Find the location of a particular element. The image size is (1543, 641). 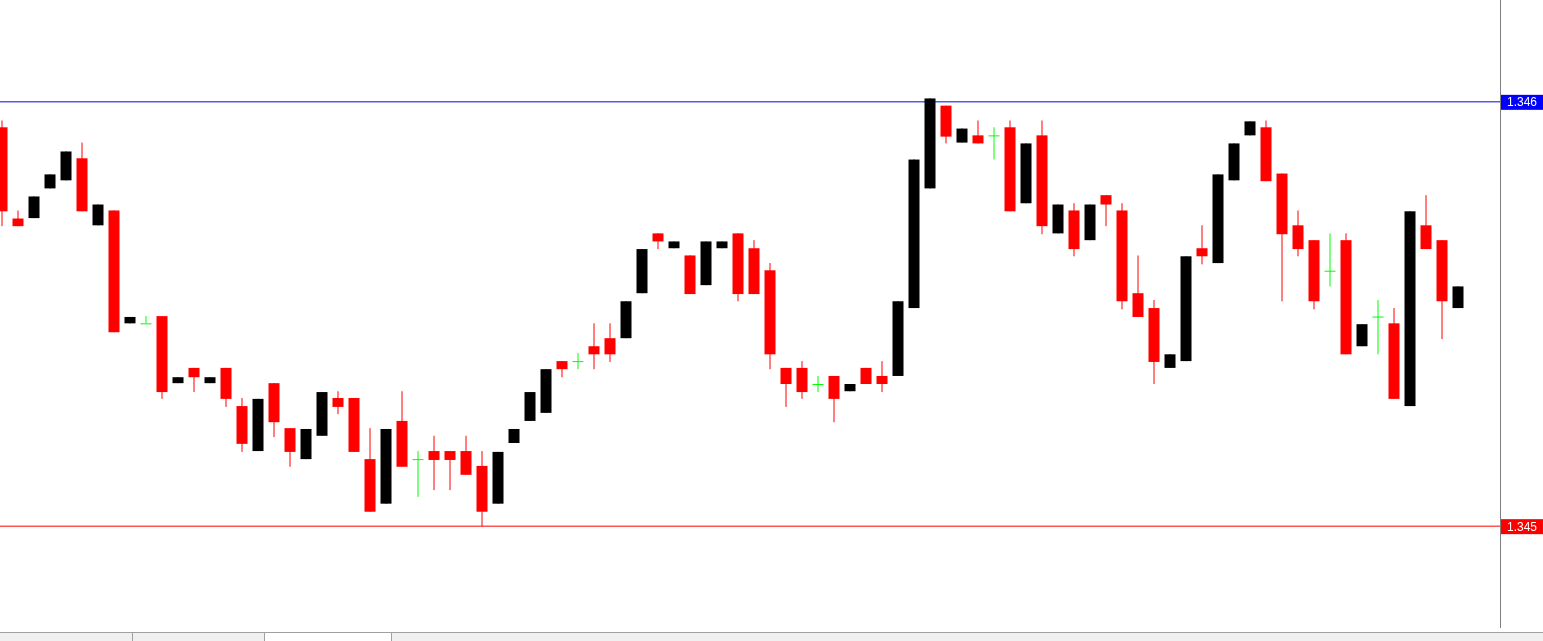

y-tick-label: 1.345 is located at coordinates (1522, 526).